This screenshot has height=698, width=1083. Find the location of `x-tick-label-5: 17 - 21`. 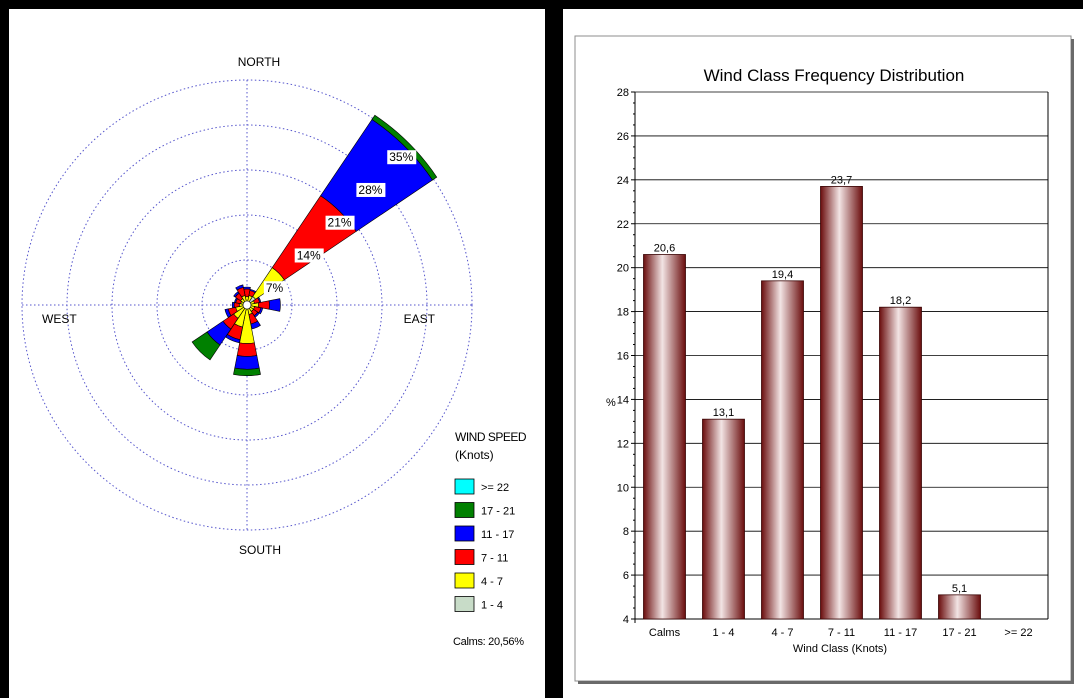

x-tick-label-5: 17 - 21 is located at coordinates (959, 633).